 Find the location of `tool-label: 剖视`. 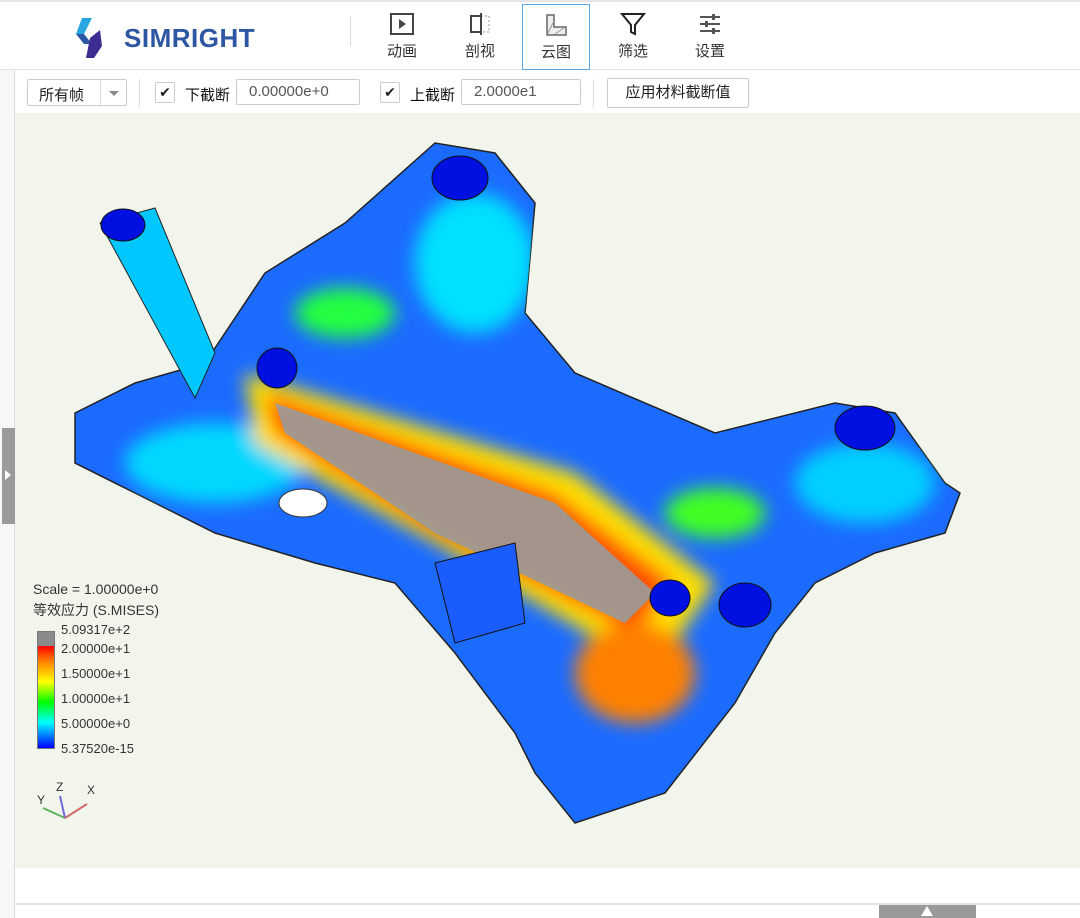

tool-label: 剖视 is located at coordinates (479, 51).